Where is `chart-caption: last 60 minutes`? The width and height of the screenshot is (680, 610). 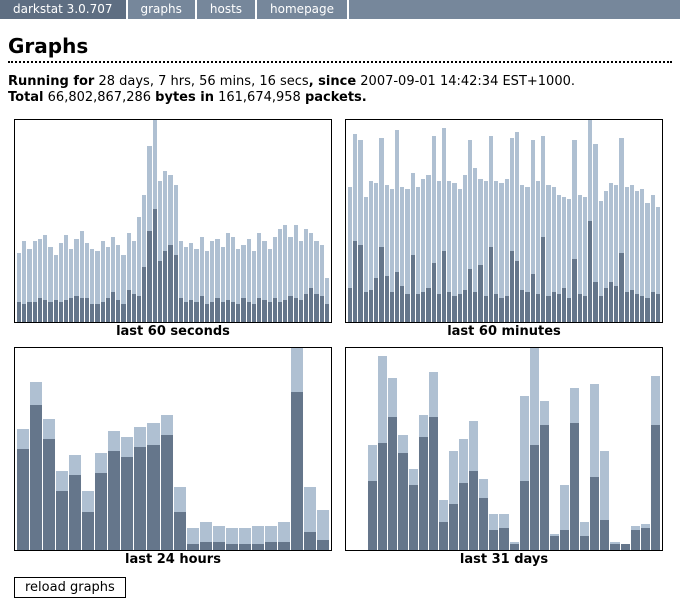
chart-caption: last 60 minutes is located at coordinates (504, 331).